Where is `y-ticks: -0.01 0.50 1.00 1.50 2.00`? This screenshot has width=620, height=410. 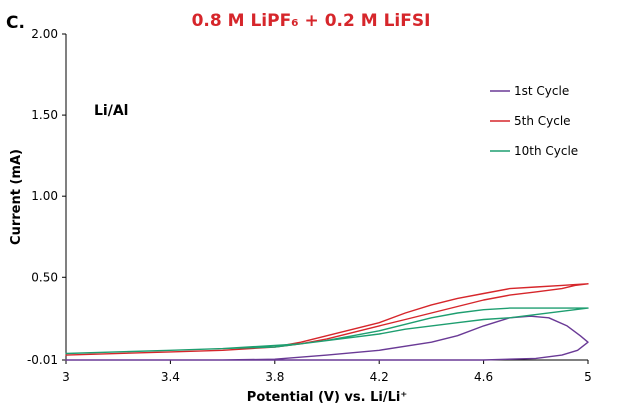 y-ticks: -0.01 0.50 1.00 1.50 2.00 is located at coordinates (46, 197).